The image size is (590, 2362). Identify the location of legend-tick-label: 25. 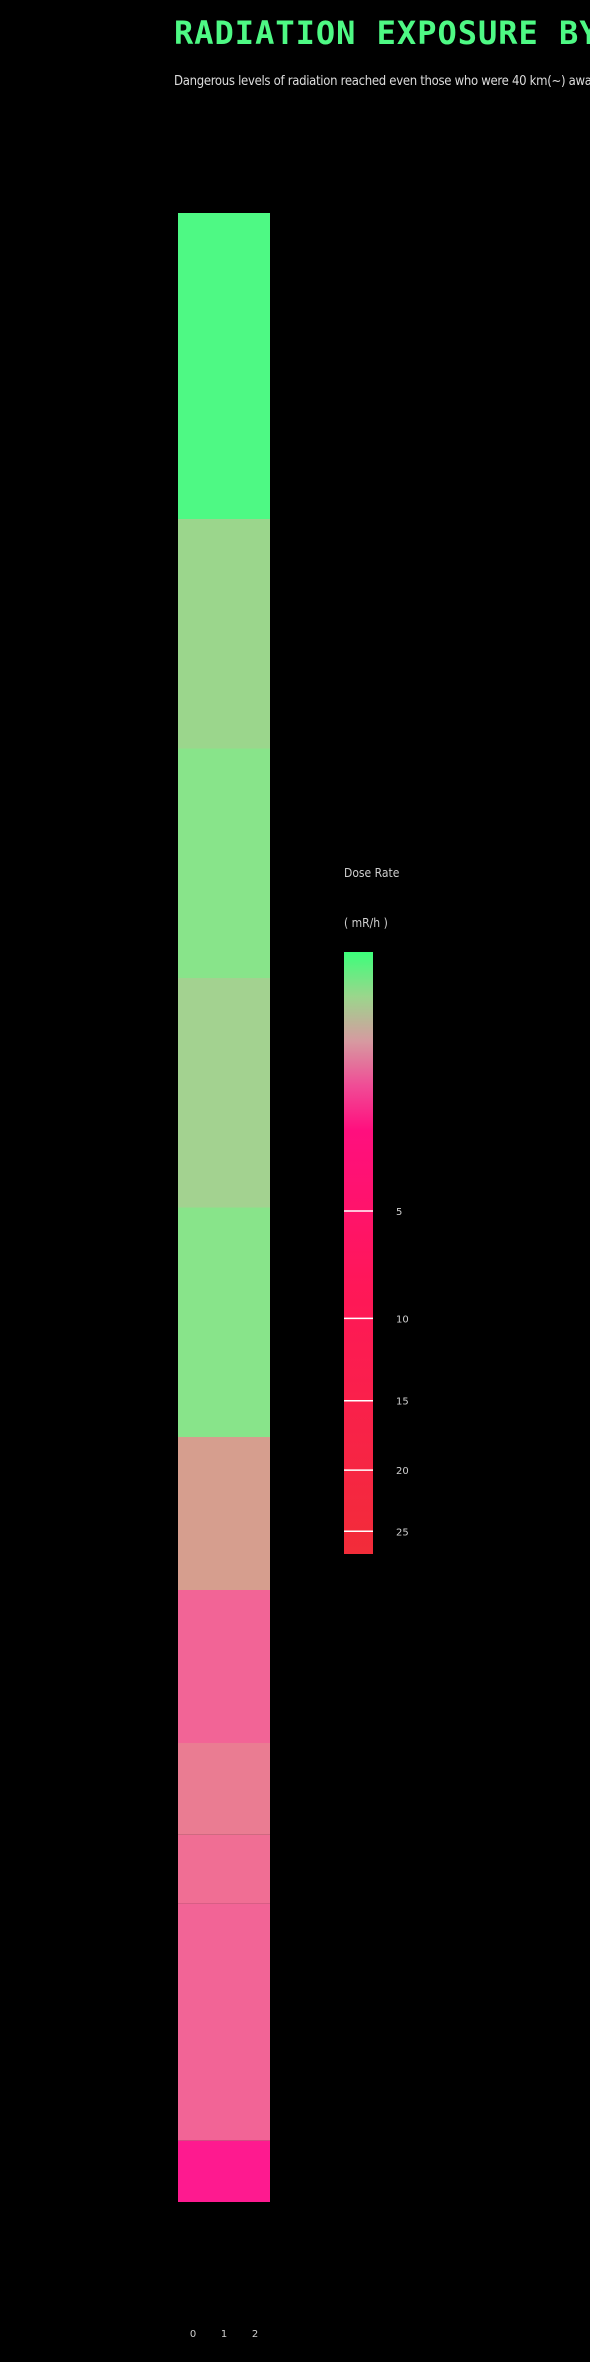
(402, 1532).